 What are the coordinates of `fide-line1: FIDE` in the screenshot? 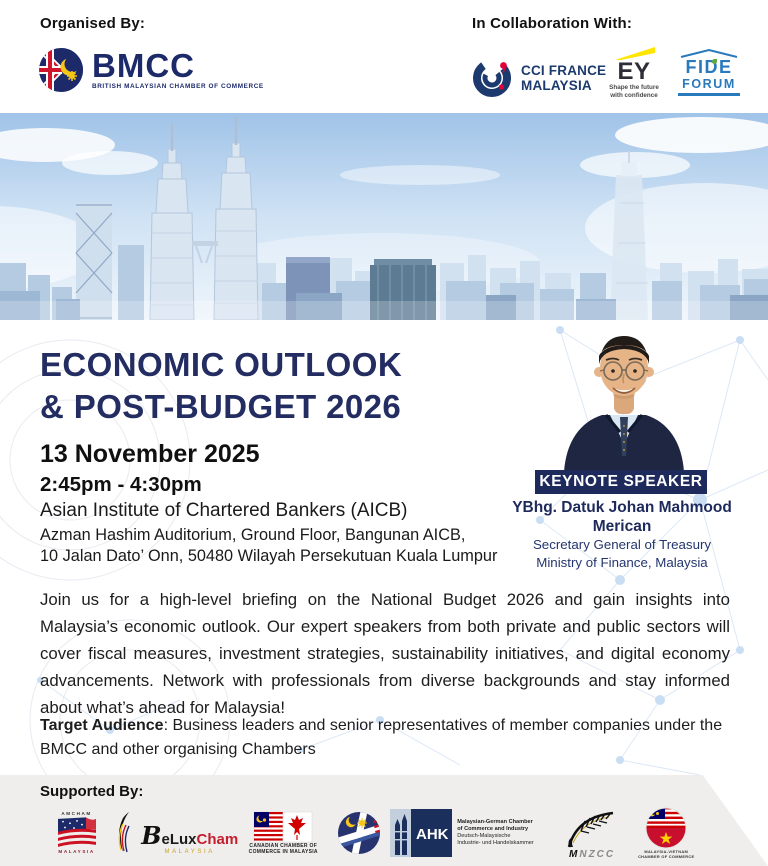 It's located at (708, 67).